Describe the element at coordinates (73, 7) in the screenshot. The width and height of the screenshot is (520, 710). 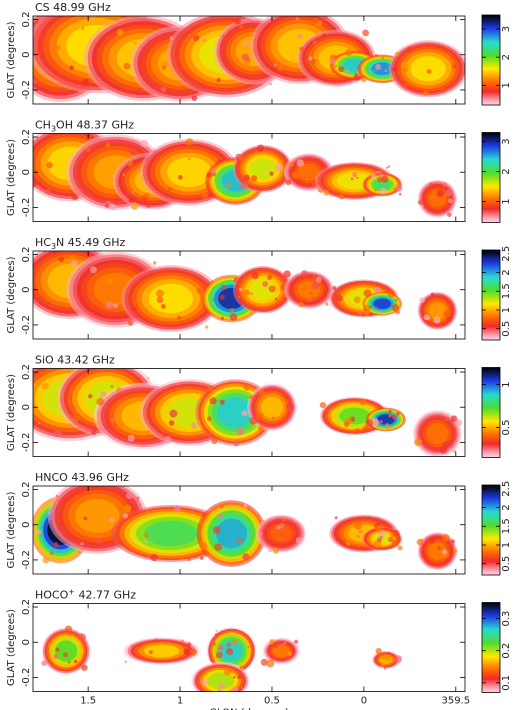
I see `panel-title: CS 48.99 GHz` at that location.